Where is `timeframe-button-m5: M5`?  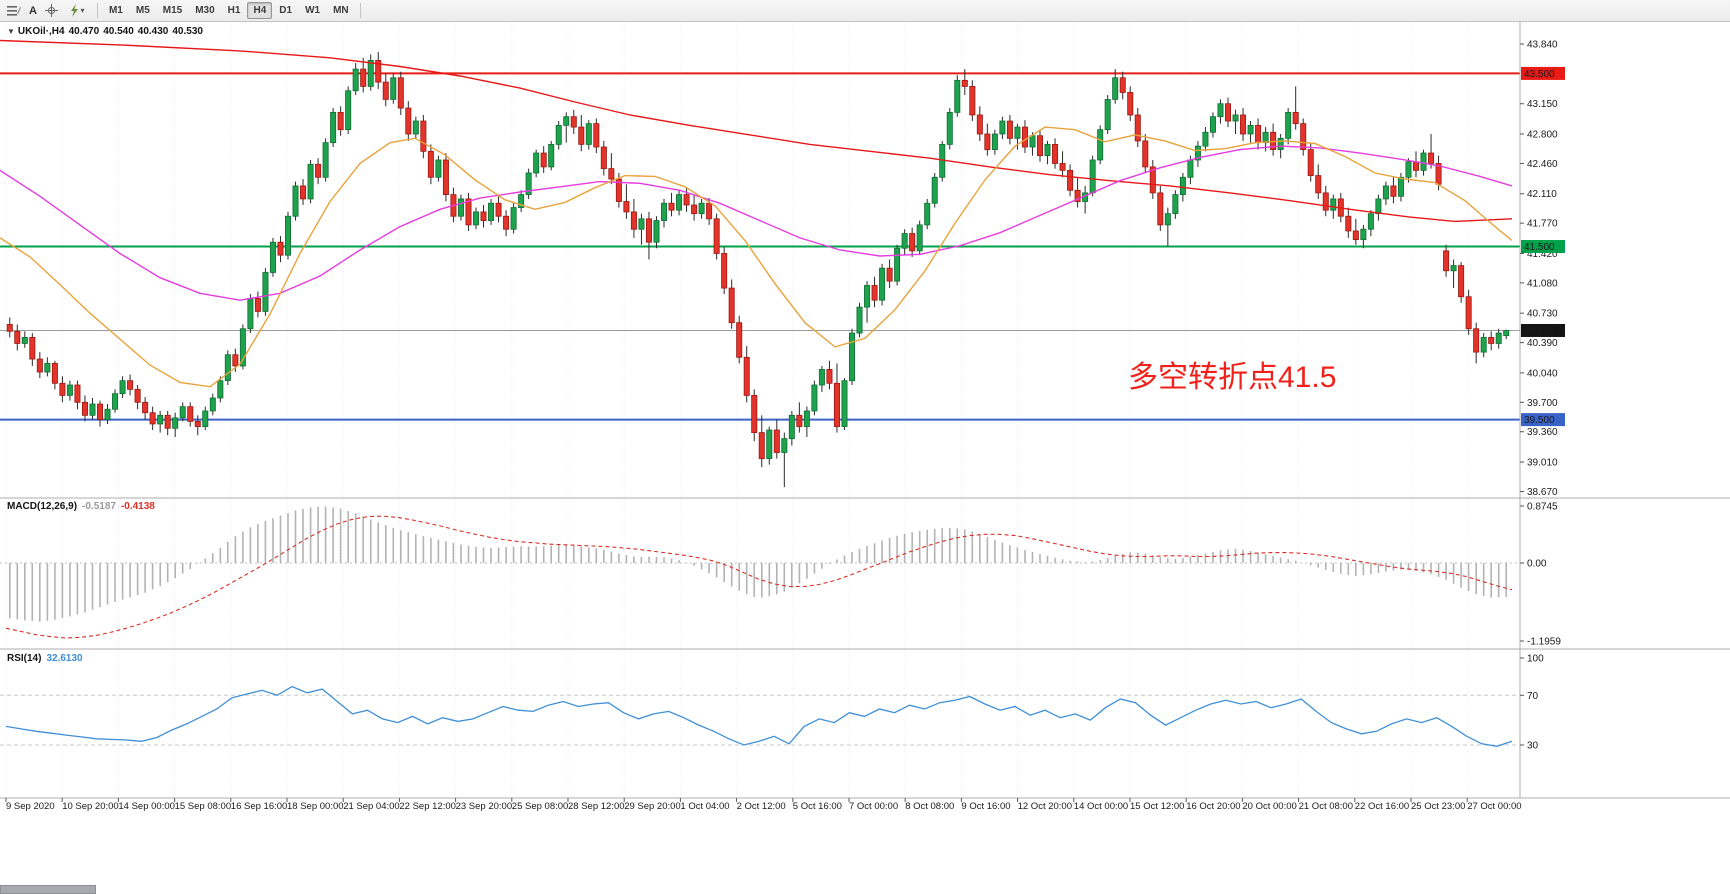 timeframe-button-m5: M5 is located at coordinates (142, 10).